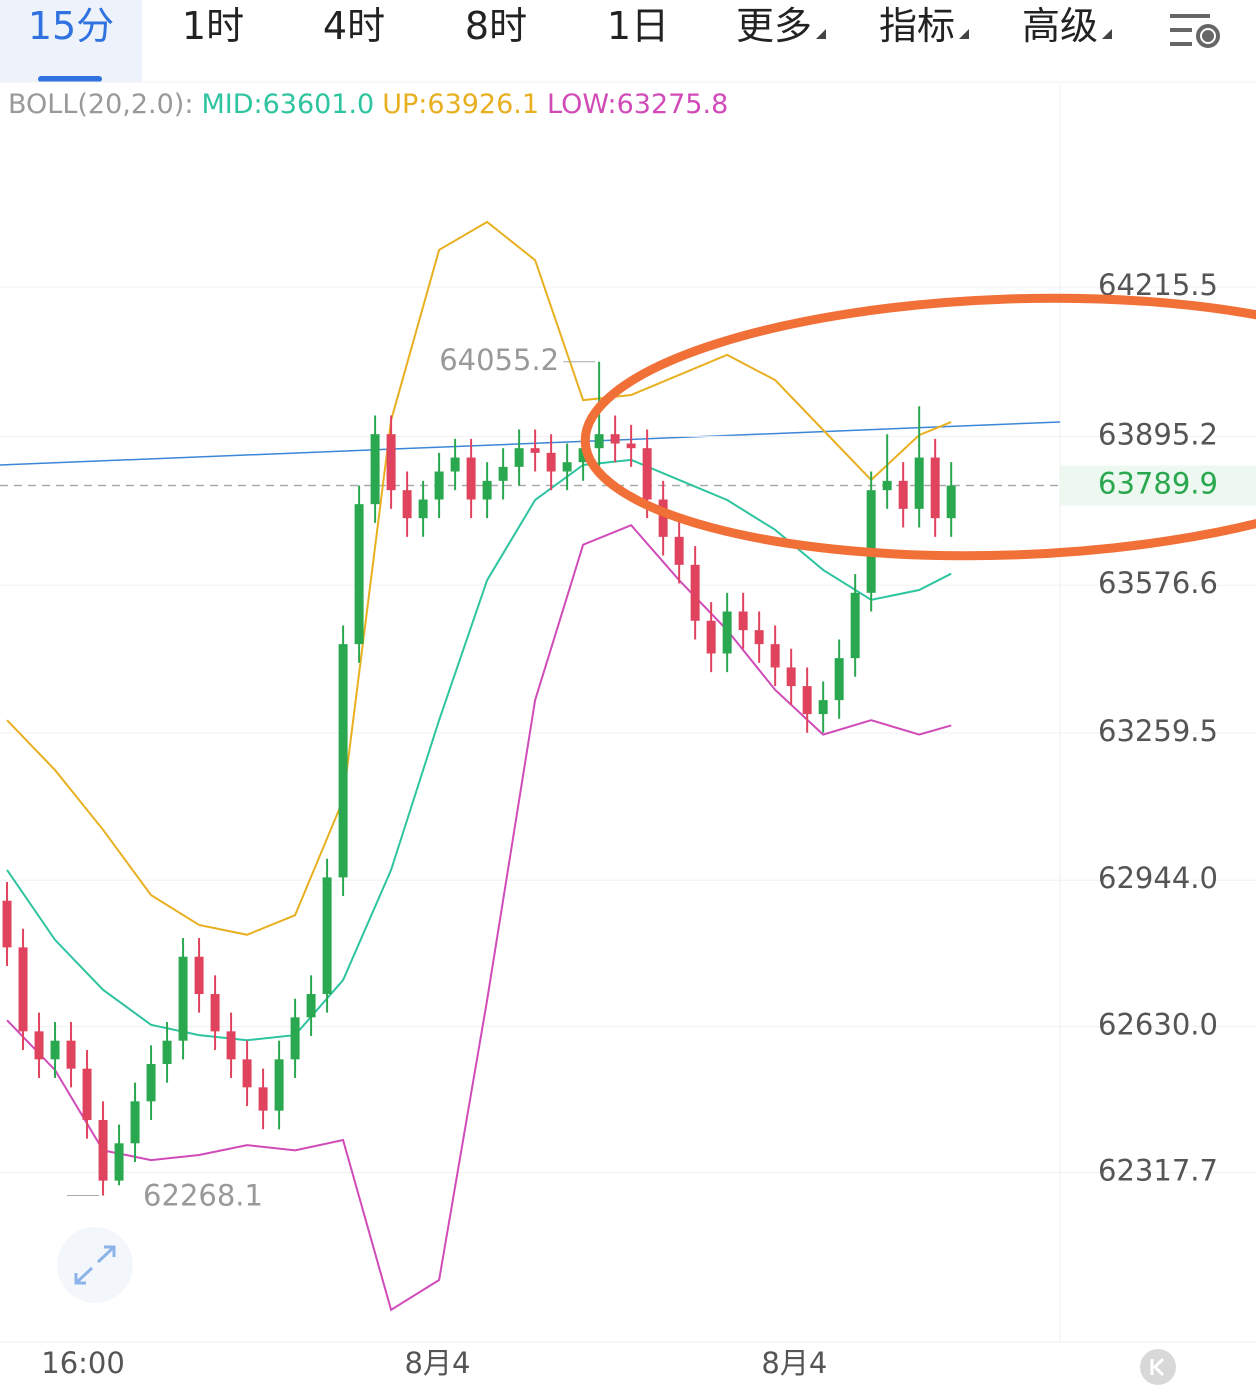 This screenshot has height=1394, width=1256. I want to click on timeframe-tab: 指标, so click(924, 41).